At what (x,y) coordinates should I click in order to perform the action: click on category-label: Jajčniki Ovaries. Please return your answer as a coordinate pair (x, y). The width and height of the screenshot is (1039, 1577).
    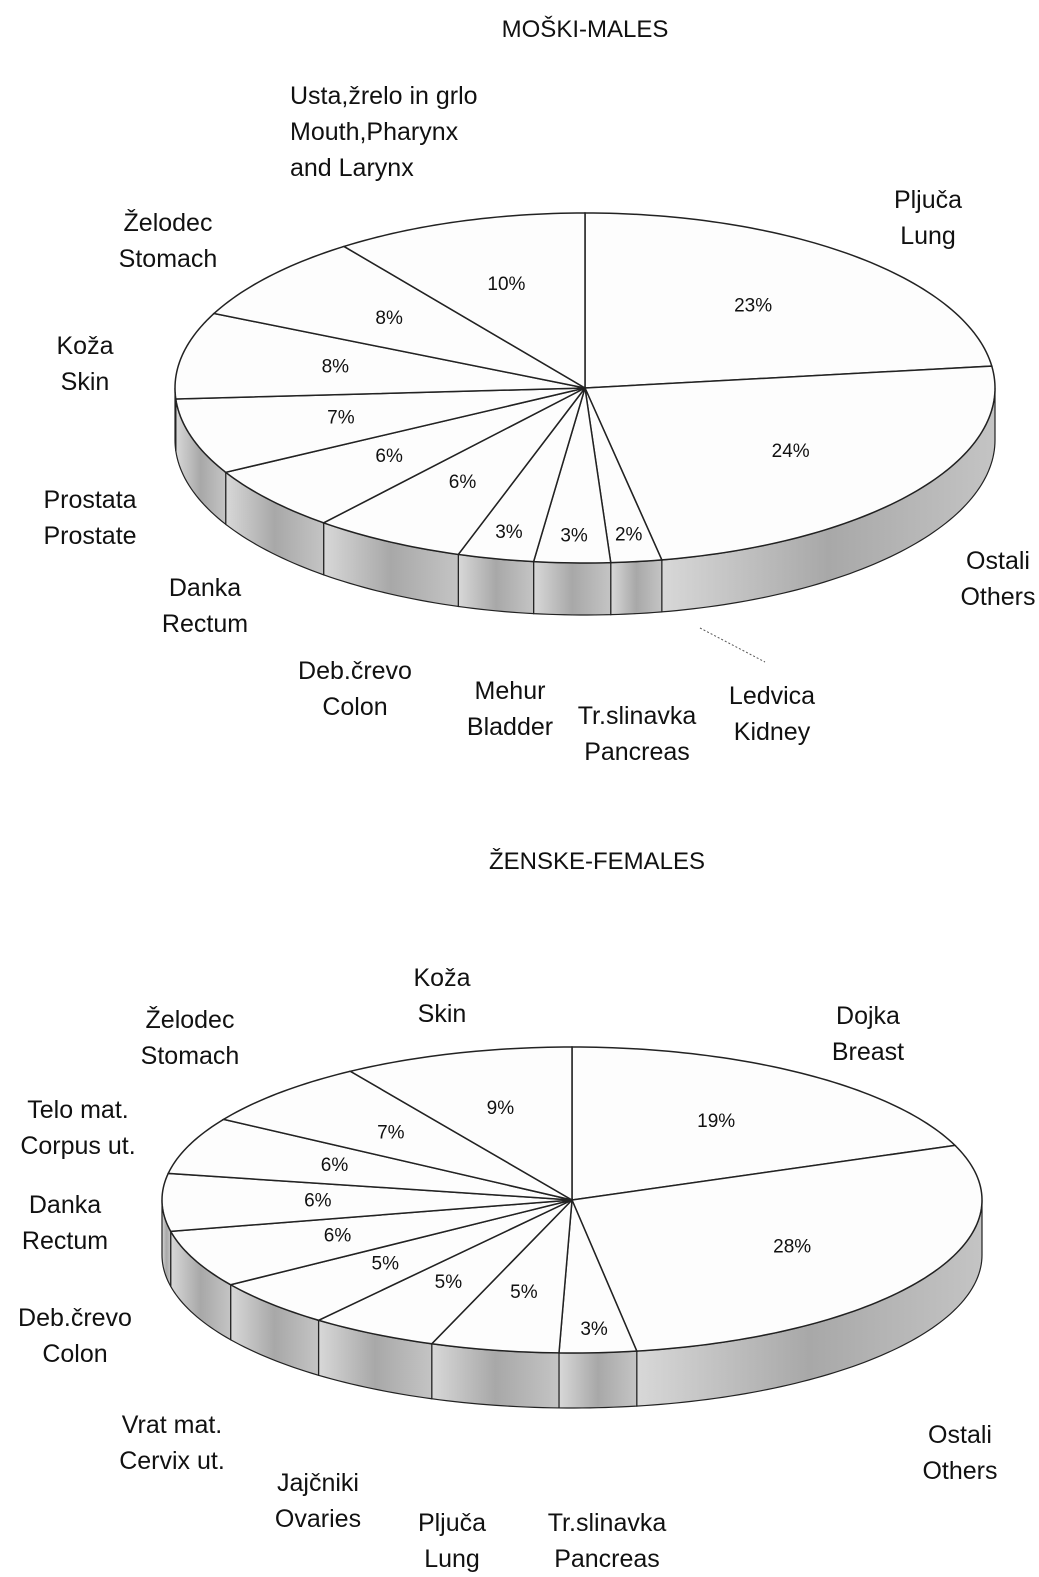
    Looking at the image, I should click on (318, 1501).